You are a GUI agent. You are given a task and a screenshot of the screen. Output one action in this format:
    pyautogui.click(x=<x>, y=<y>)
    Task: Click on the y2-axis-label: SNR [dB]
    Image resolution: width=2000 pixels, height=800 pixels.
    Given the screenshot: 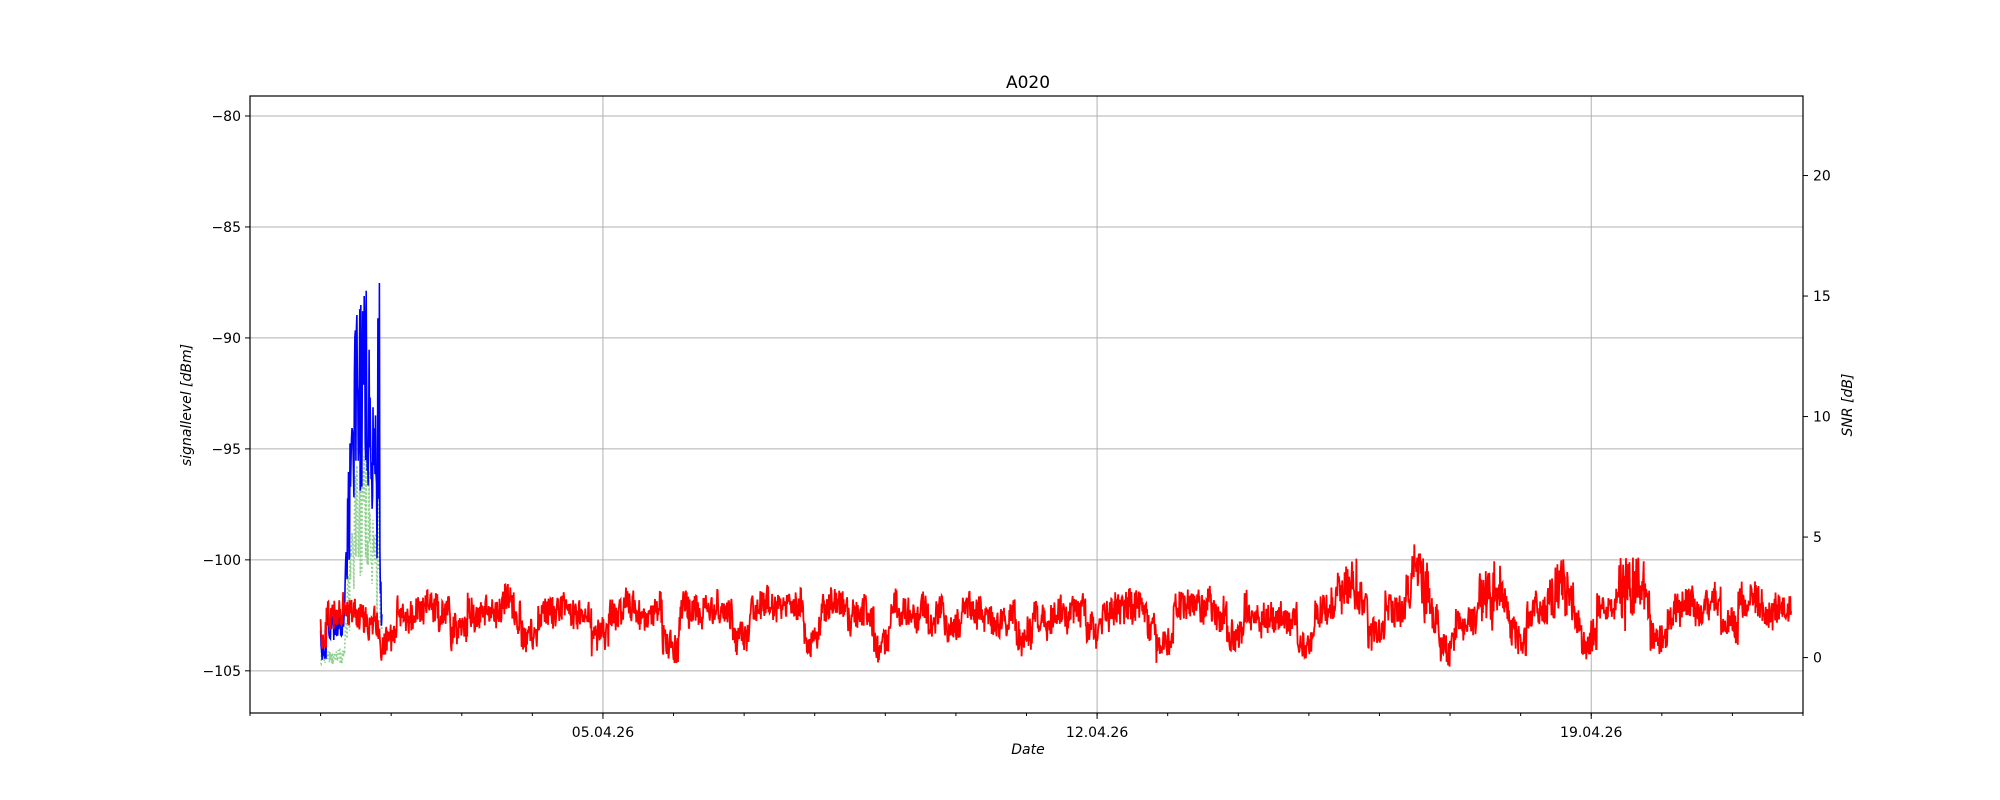 What is the action you would take?
    pyautogui.click(x=1848, y=405)
    